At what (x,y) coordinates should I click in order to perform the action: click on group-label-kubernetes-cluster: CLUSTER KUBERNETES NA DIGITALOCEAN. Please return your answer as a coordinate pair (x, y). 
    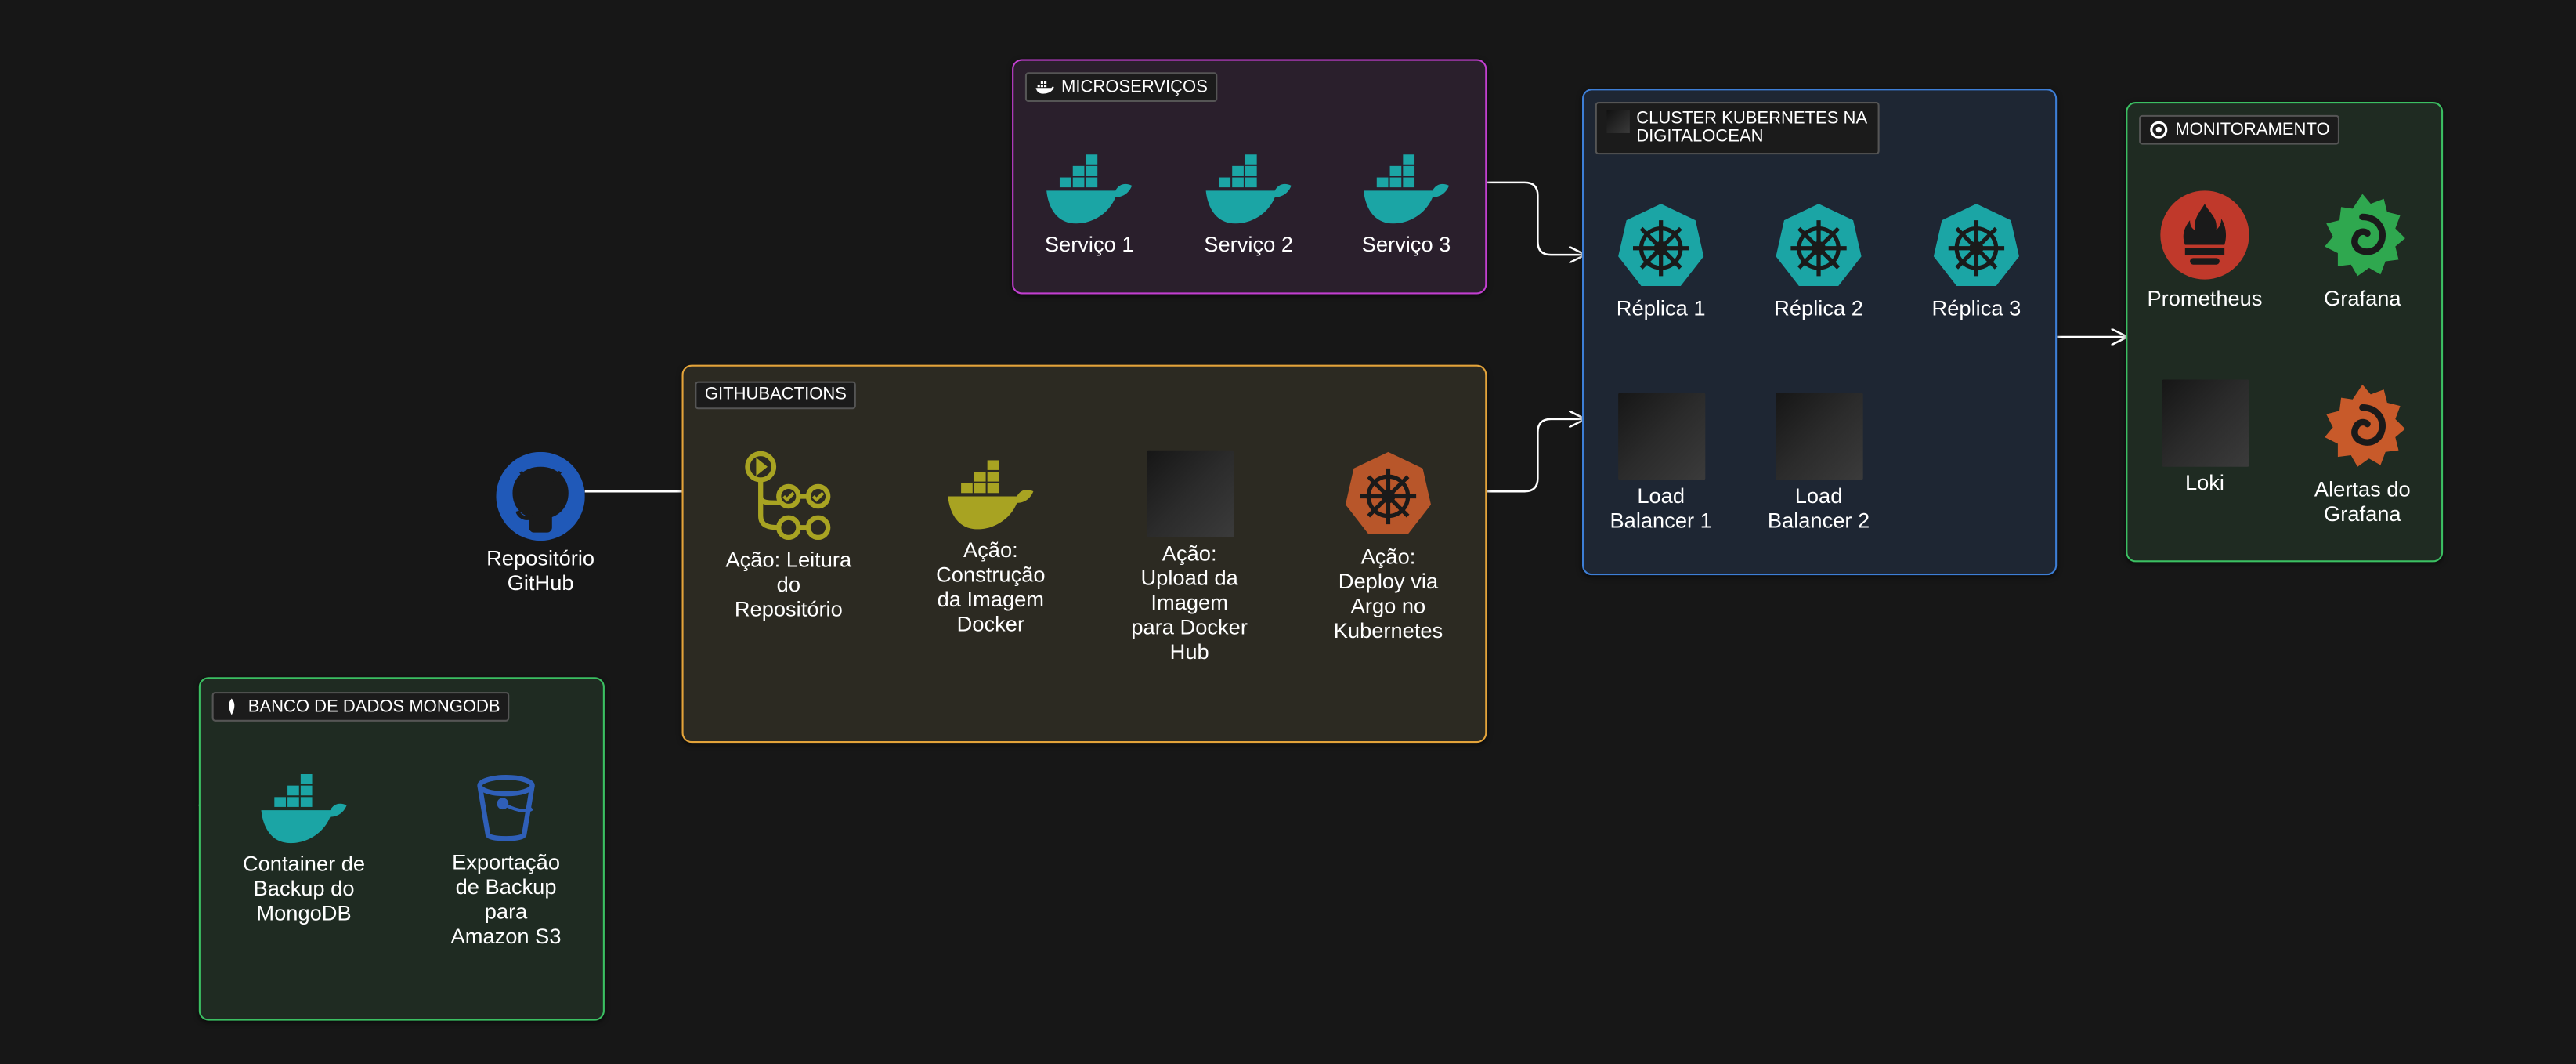
    Looking at the image, I should click on (1737, 128).